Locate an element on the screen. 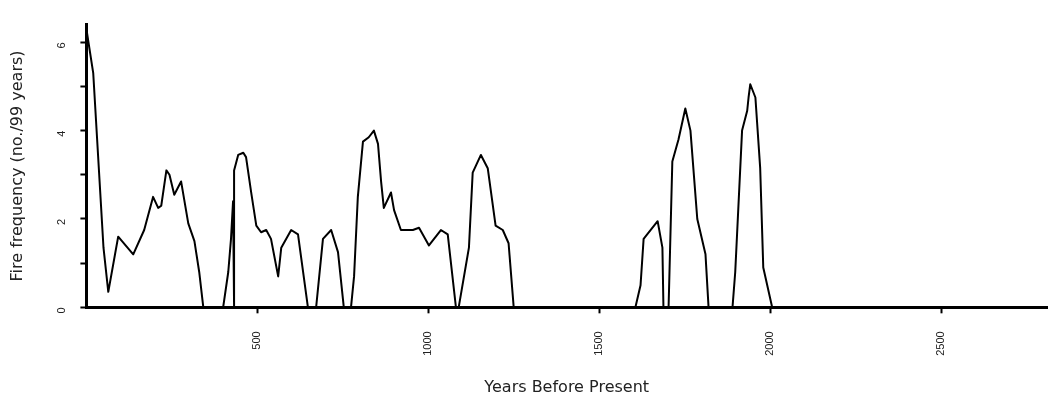 The width and height of the screenshot is (1051, 405). x-tick-label: 1500 is located at coordinates (598, 343).